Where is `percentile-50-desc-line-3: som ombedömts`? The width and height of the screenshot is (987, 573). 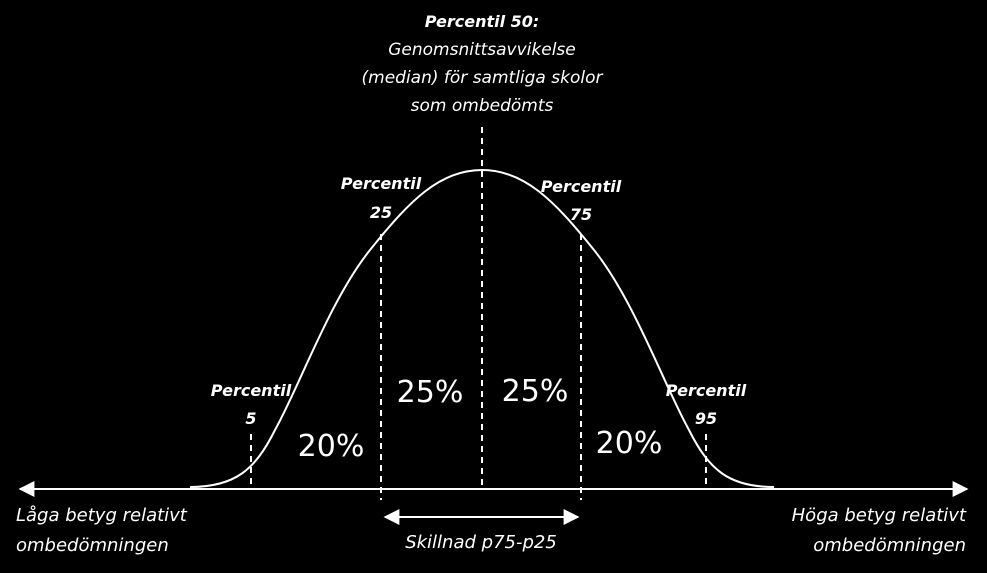 percentile-50-desc-line-3: som ombedömts is located at coordinates (482, 106).